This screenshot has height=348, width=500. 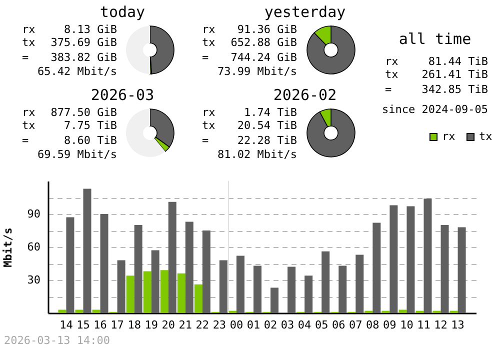 What do you see at coordinates (321, 325) in the screenshot?
I see `x-tick-label: 05` at bounding box center [321, 325].